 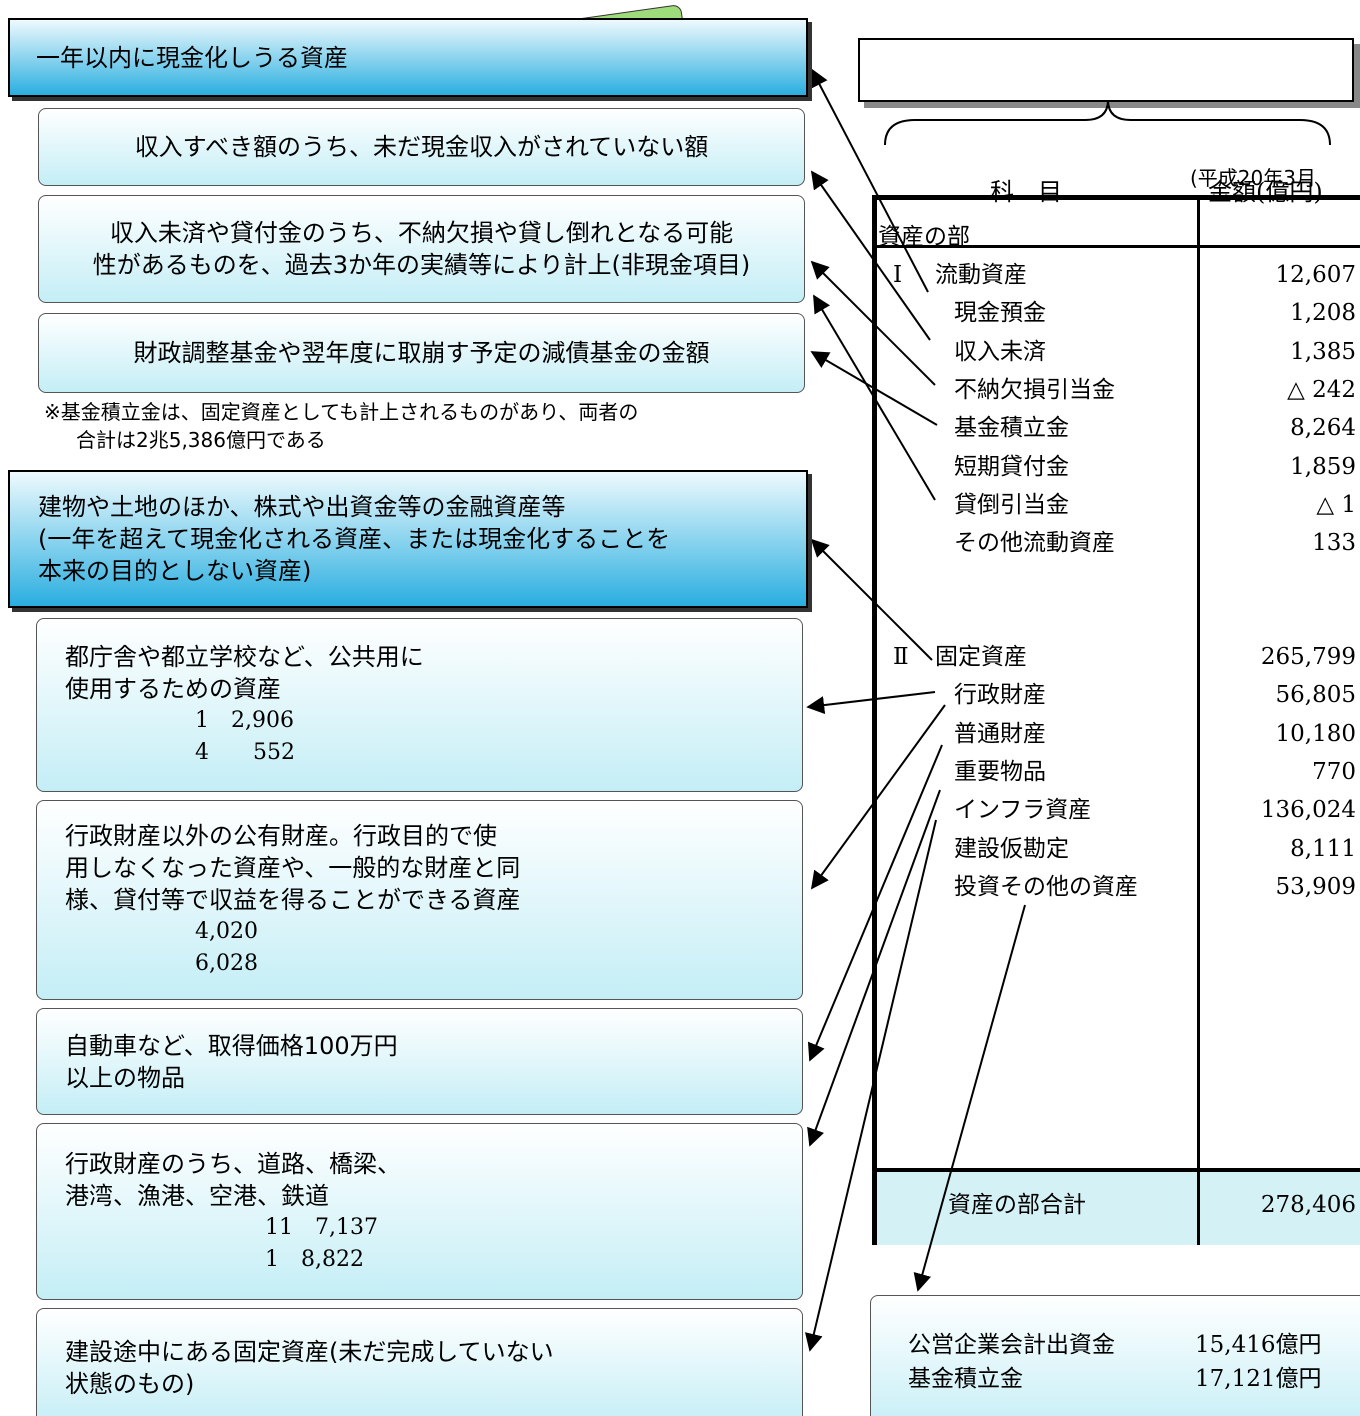 What do you see at coordinates (1017, 1205) in the screenshot?
I see `total-label: 資産の部合計` at bounding box center [1017, 1205].